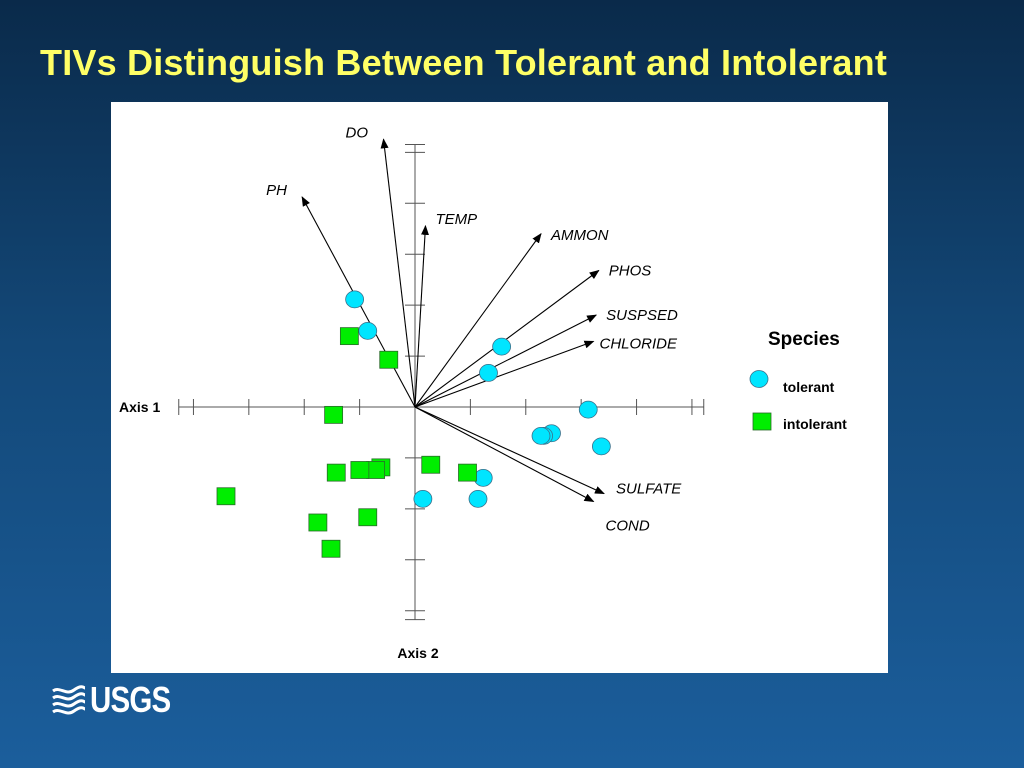 Image resolution: width=1024 pixels, height=768 pixels. I want to click on y-axis-label: Axis 2, so click(417, 653).